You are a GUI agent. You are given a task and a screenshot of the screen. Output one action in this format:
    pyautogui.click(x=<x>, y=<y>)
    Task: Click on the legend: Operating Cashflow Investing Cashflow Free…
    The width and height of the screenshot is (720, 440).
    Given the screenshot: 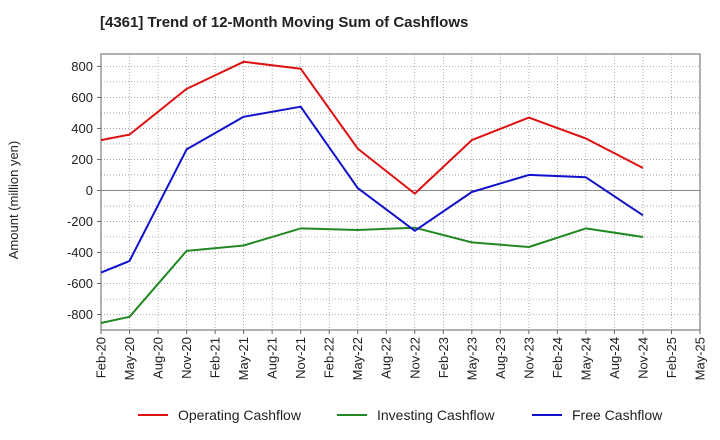 What is the action you would take?
    pyautogui.click(x=400, y=415)
    